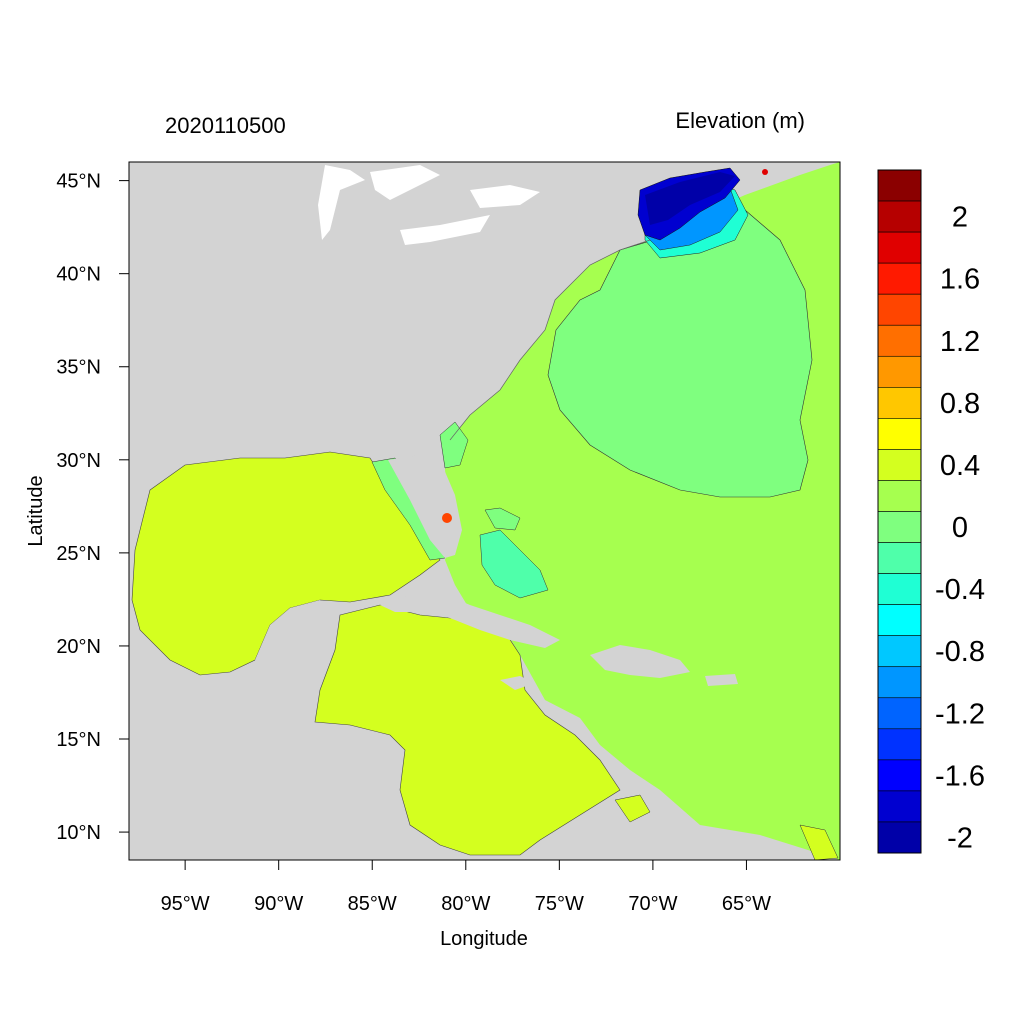  Describe the element at coordinates (372, 904) in the screenshot. I see `lon-tick-label: 85°W` at that location.